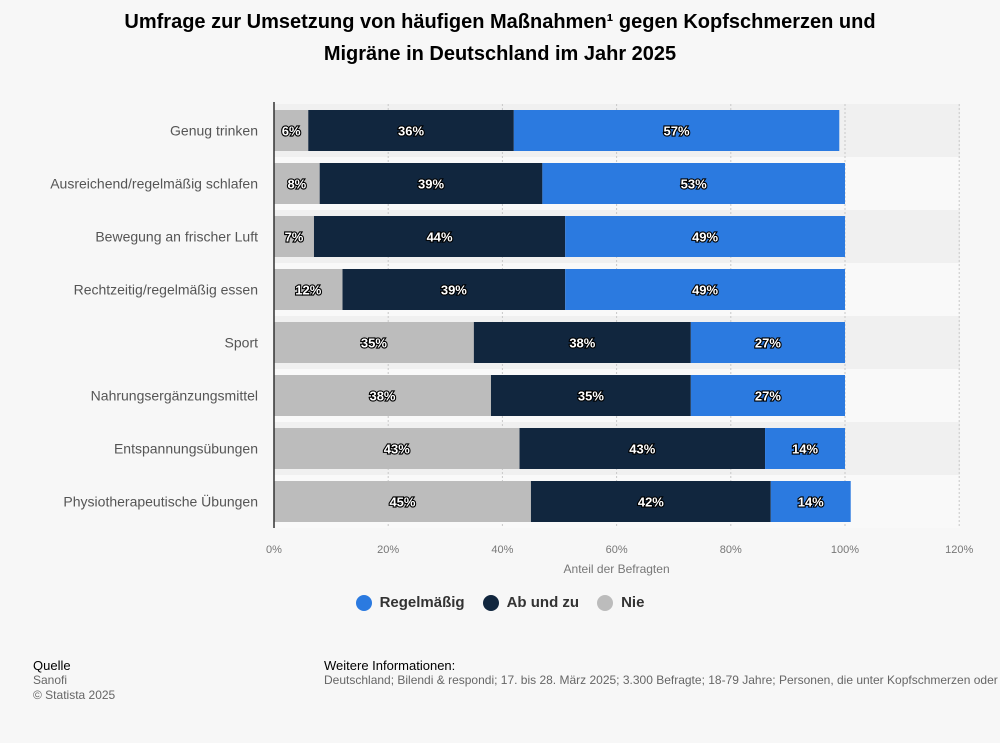  What do you see at coordinates (390, 665) in the screenshot?
I see `info-heading: Weitere Informationen:` at bounding box center [390, 665].